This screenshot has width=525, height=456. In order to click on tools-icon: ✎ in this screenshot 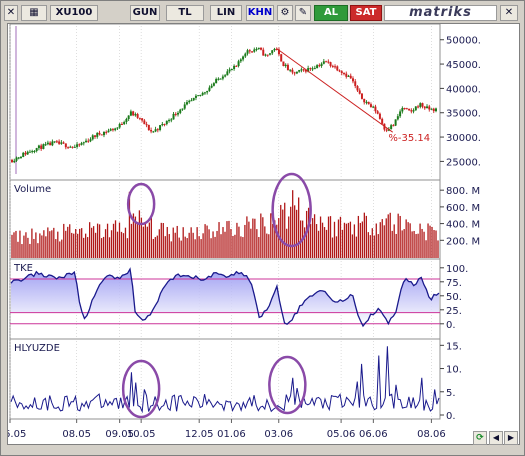, I will do `click(303, 13)`.